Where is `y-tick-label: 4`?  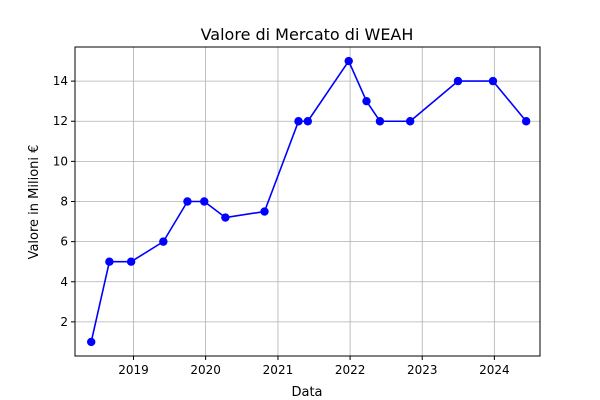 y-tick-label: 4 is located at coordinates (64, 282).